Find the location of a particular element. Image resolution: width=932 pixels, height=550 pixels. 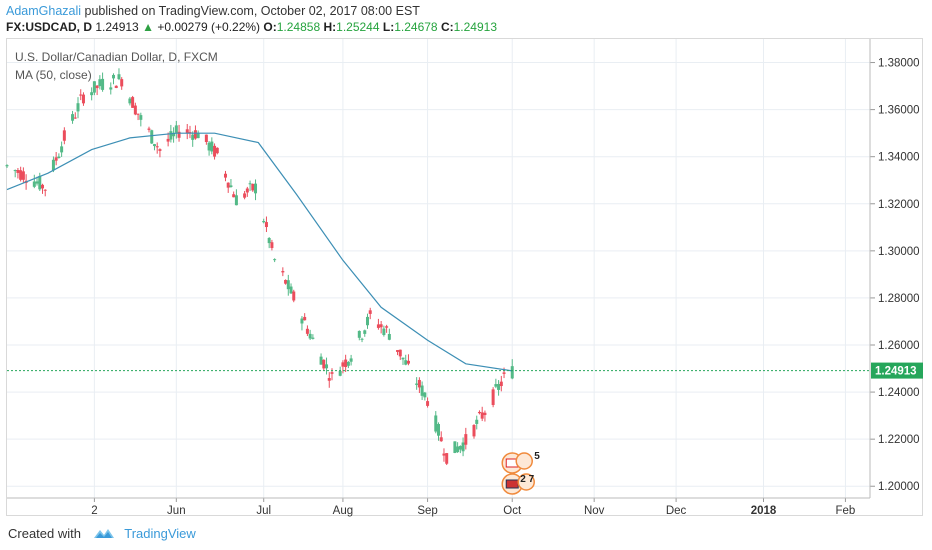

symbol-label: FX:USDCAD, D is located at coordinates (49, 27).